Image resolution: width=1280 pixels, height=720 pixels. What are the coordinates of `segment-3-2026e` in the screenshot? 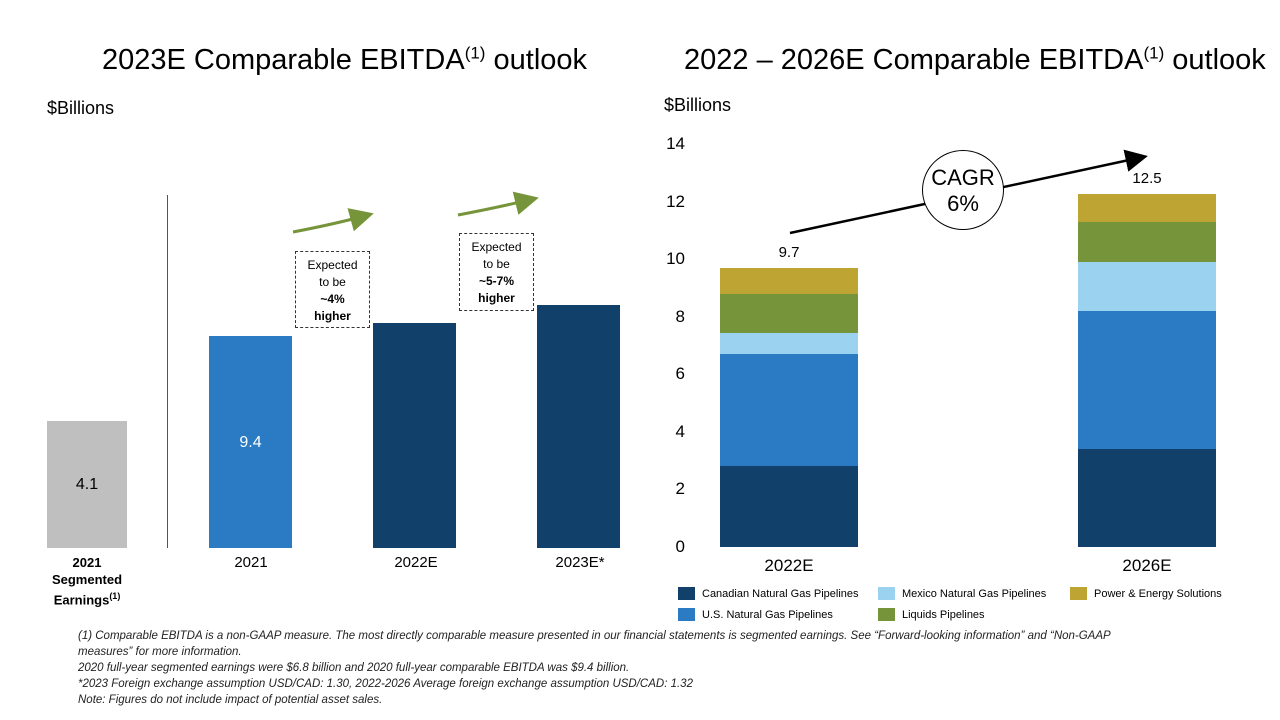 It's located at (1147, 242).